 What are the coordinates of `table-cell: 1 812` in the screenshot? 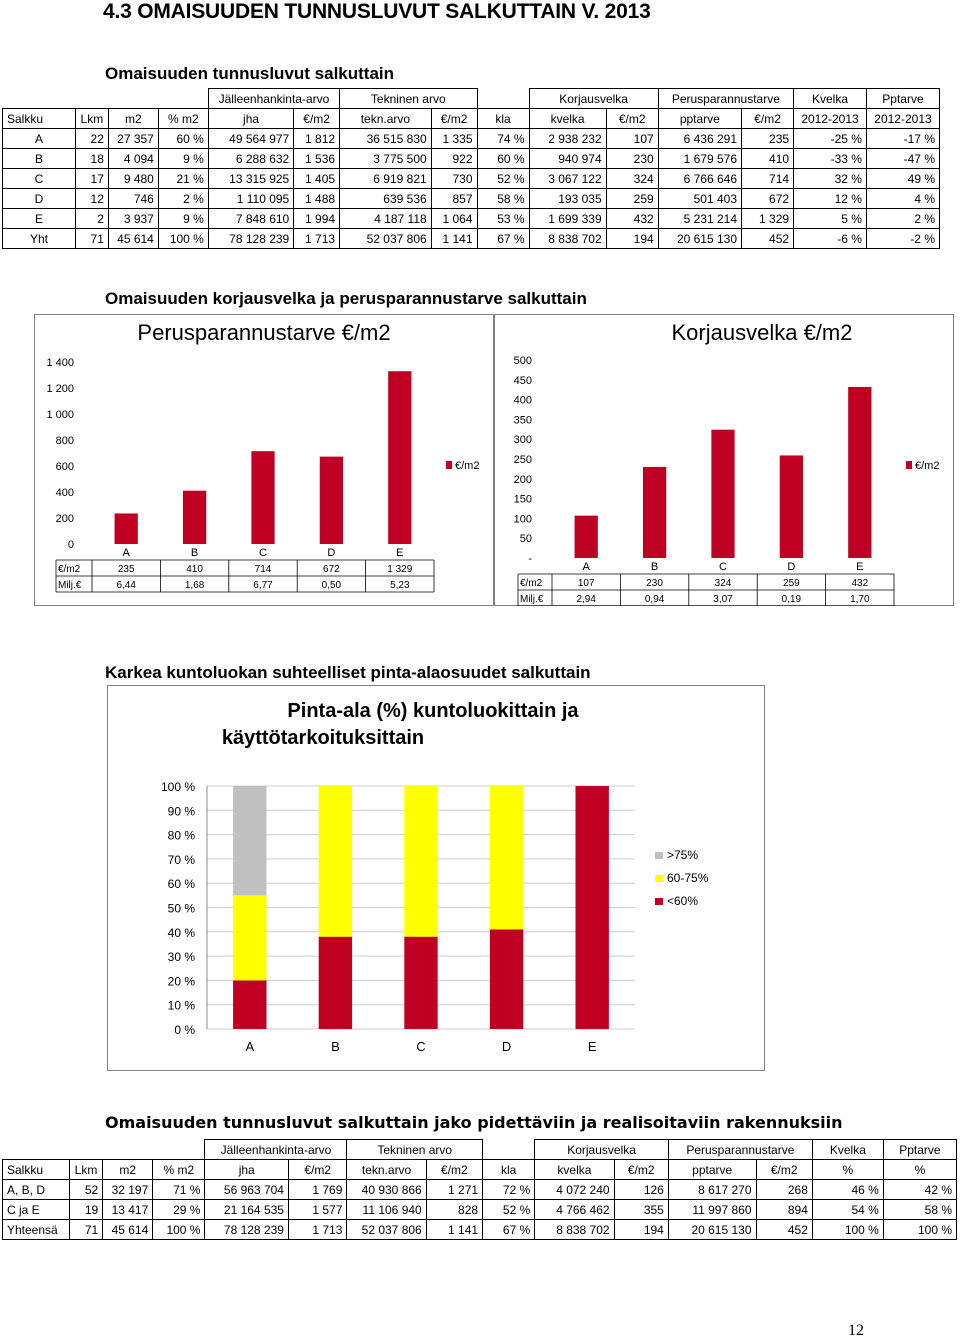 It's located at (317, 138).